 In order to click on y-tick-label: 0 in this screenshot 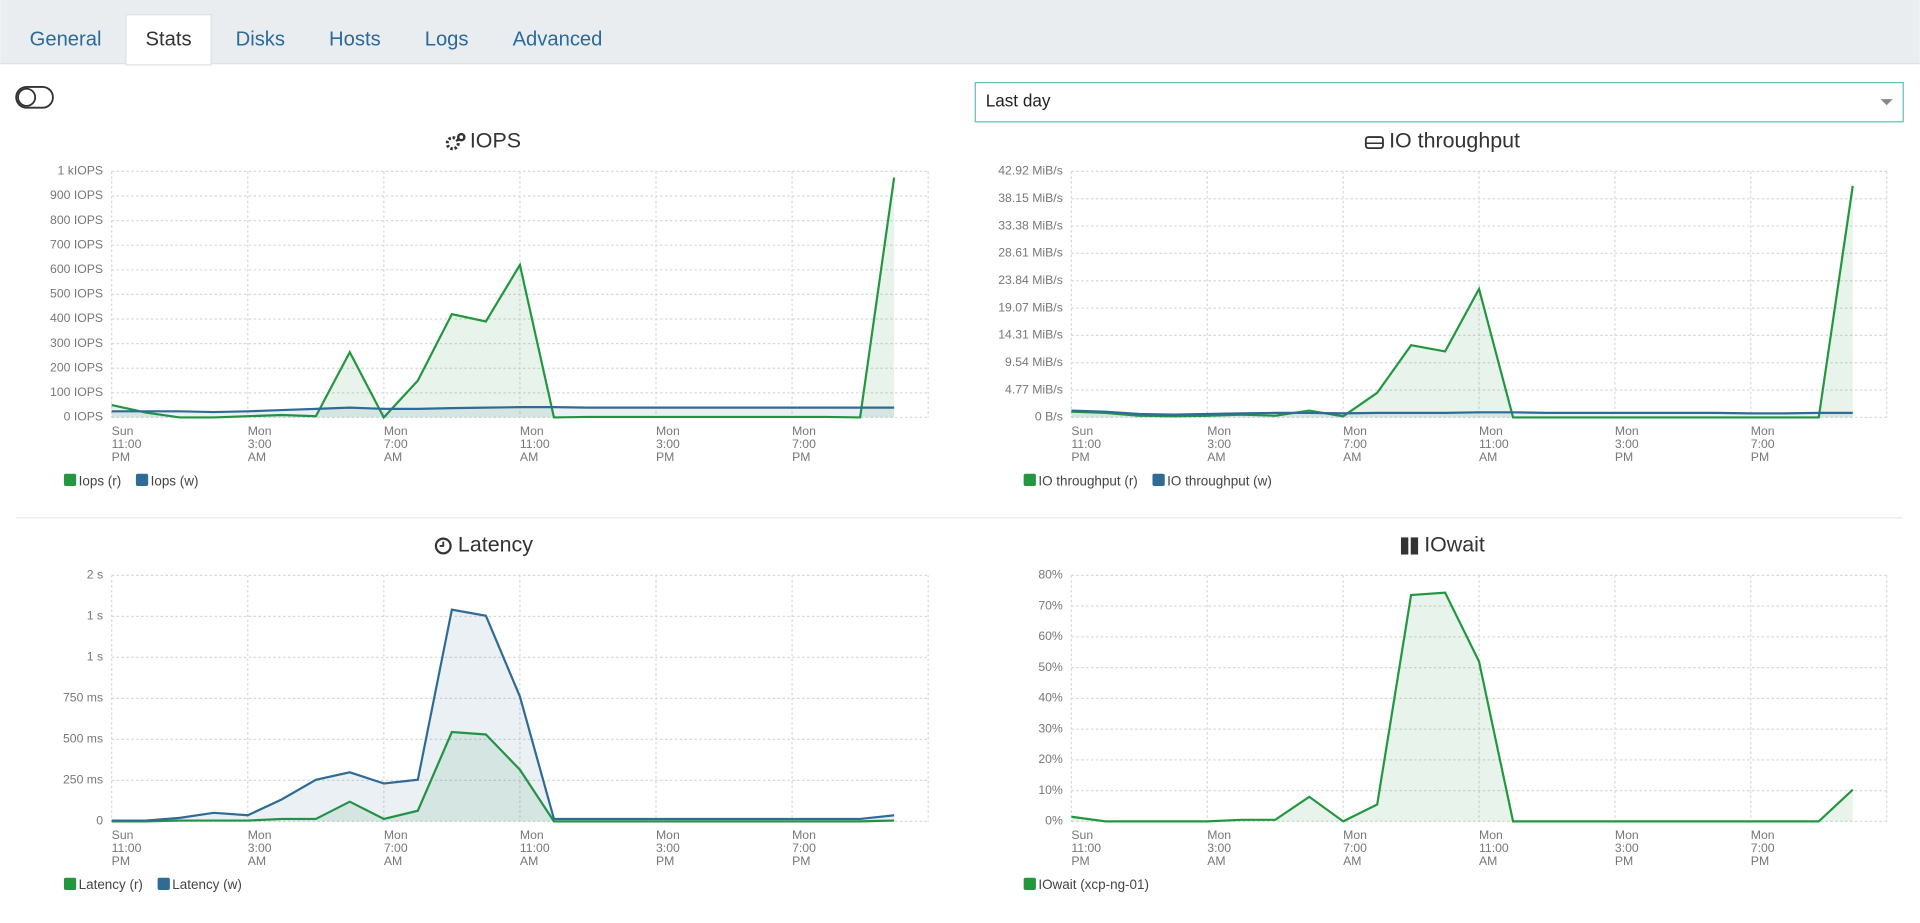, I will do `click(99, 821)`.